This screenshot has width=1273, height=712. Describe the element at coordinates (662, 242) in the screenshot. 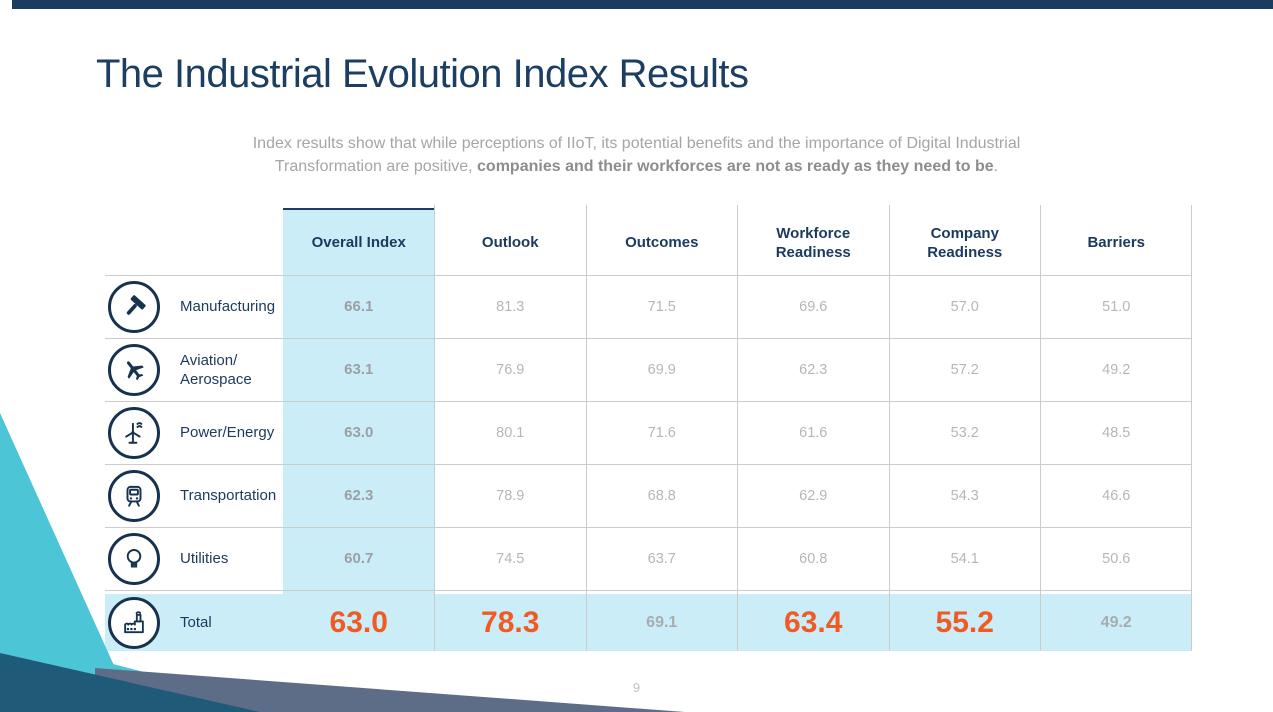

I see `column-header-outcomes: Outcomes` at that location.